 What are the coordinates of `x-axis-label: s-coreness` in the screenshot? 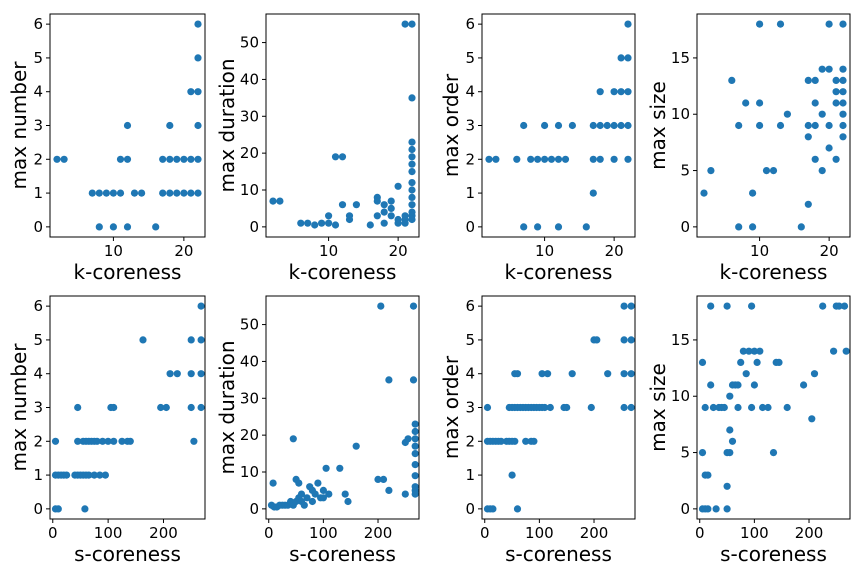 It's located at (773, 554).